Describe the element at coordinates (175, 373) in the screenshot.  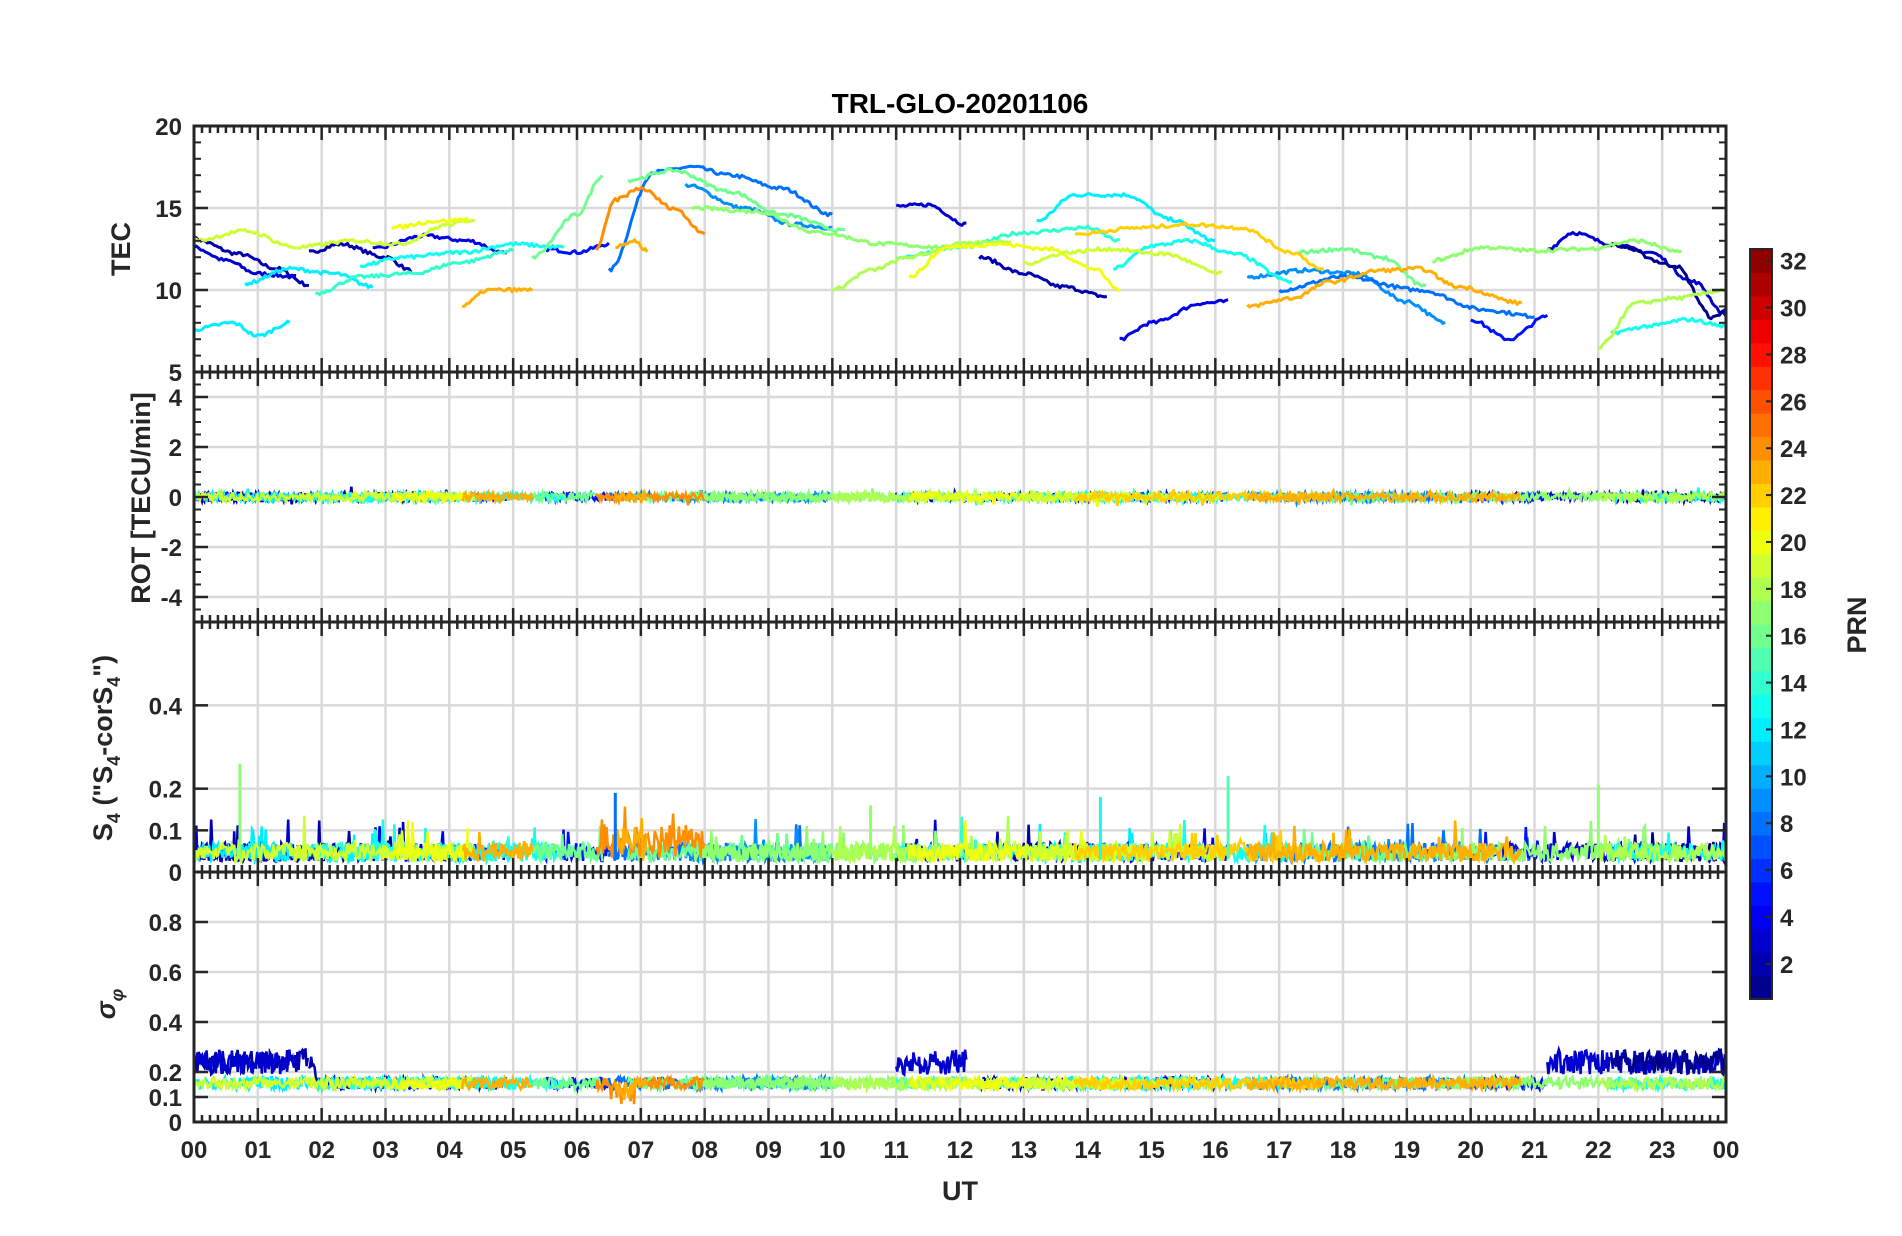
I see `tec-y-tick-label: 5` at that location.